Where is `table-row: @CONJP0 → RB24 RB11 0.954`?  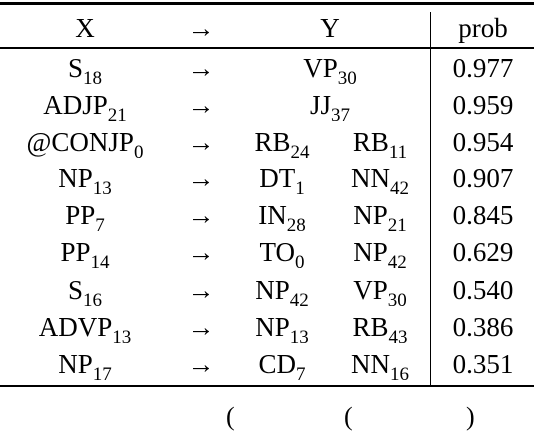 table-row: @CONJP0 → RB24 RB11 0.954 is located at coordinates (267, 143).